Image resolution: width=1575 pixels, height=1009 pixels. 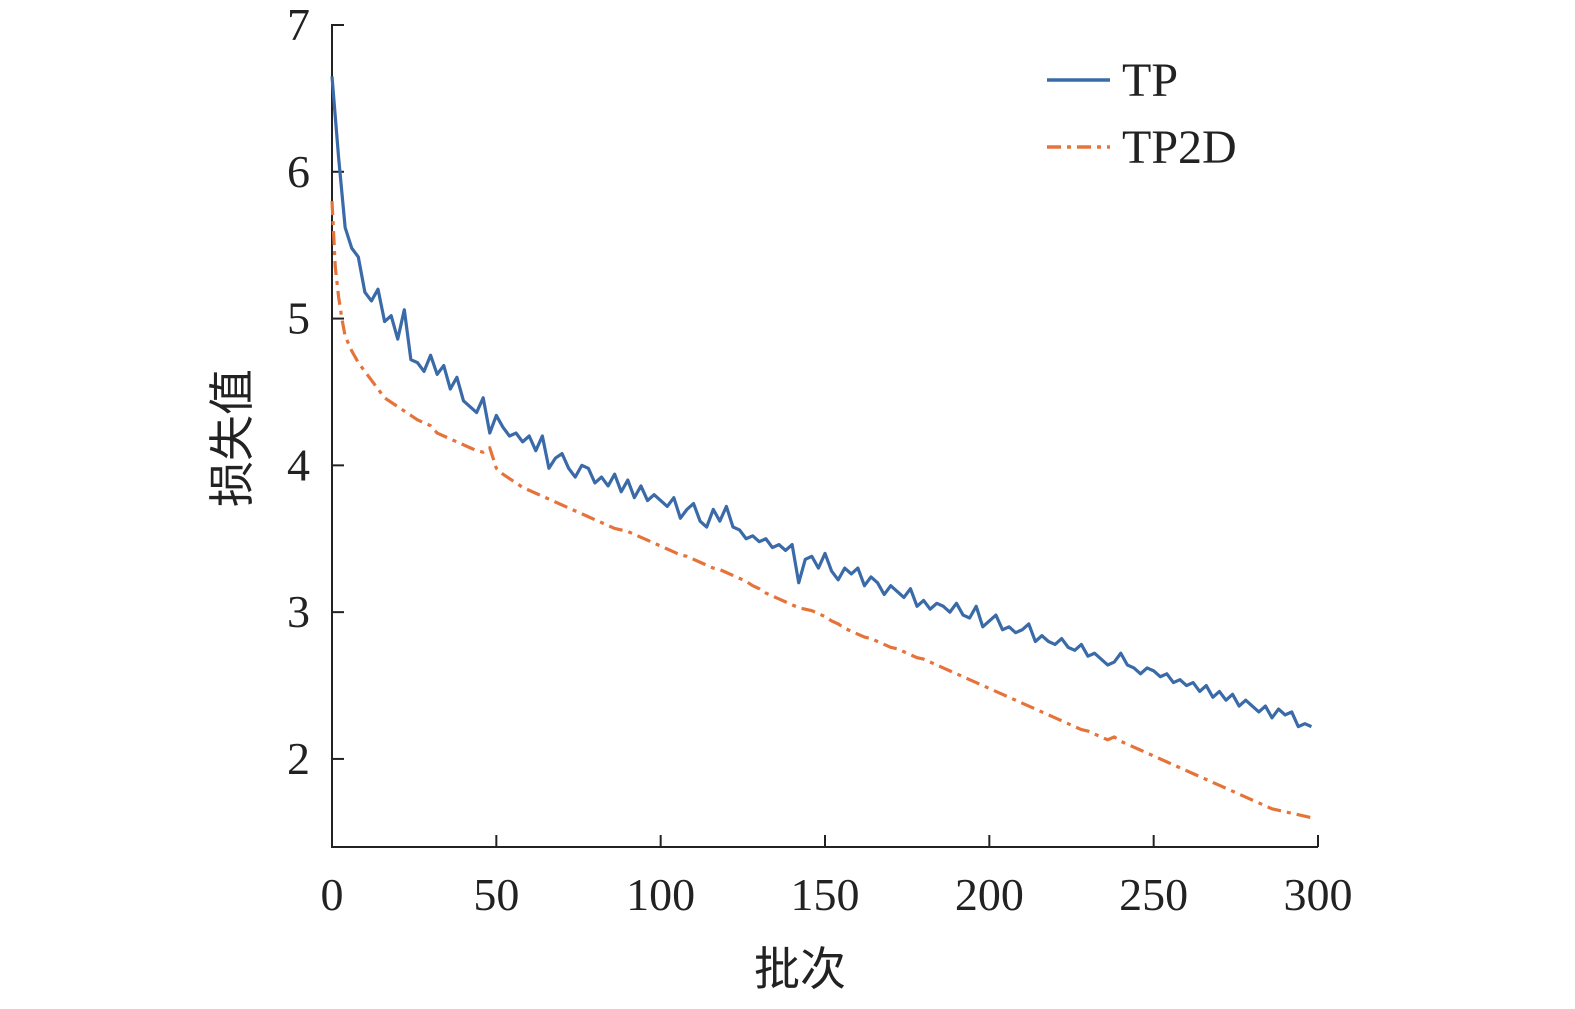 What do you see at coordinates (496, 894) in the screenshot?
I see `x-tick-label: 50` at bounding box center [496, 894].